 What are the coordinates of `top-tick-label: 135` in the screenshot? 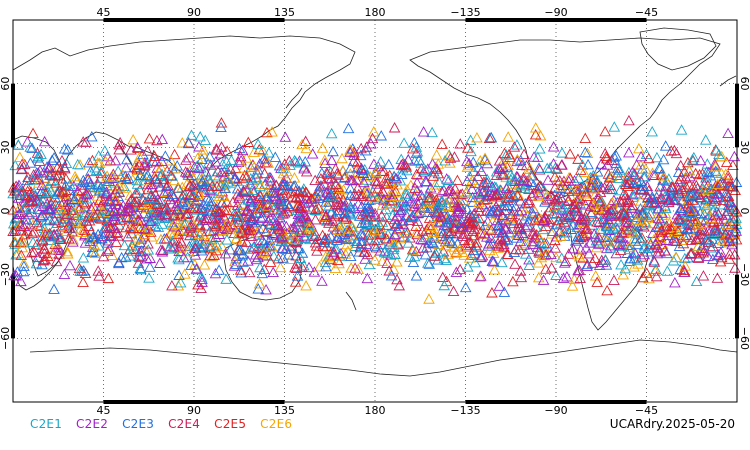 It's located at (284, 12).